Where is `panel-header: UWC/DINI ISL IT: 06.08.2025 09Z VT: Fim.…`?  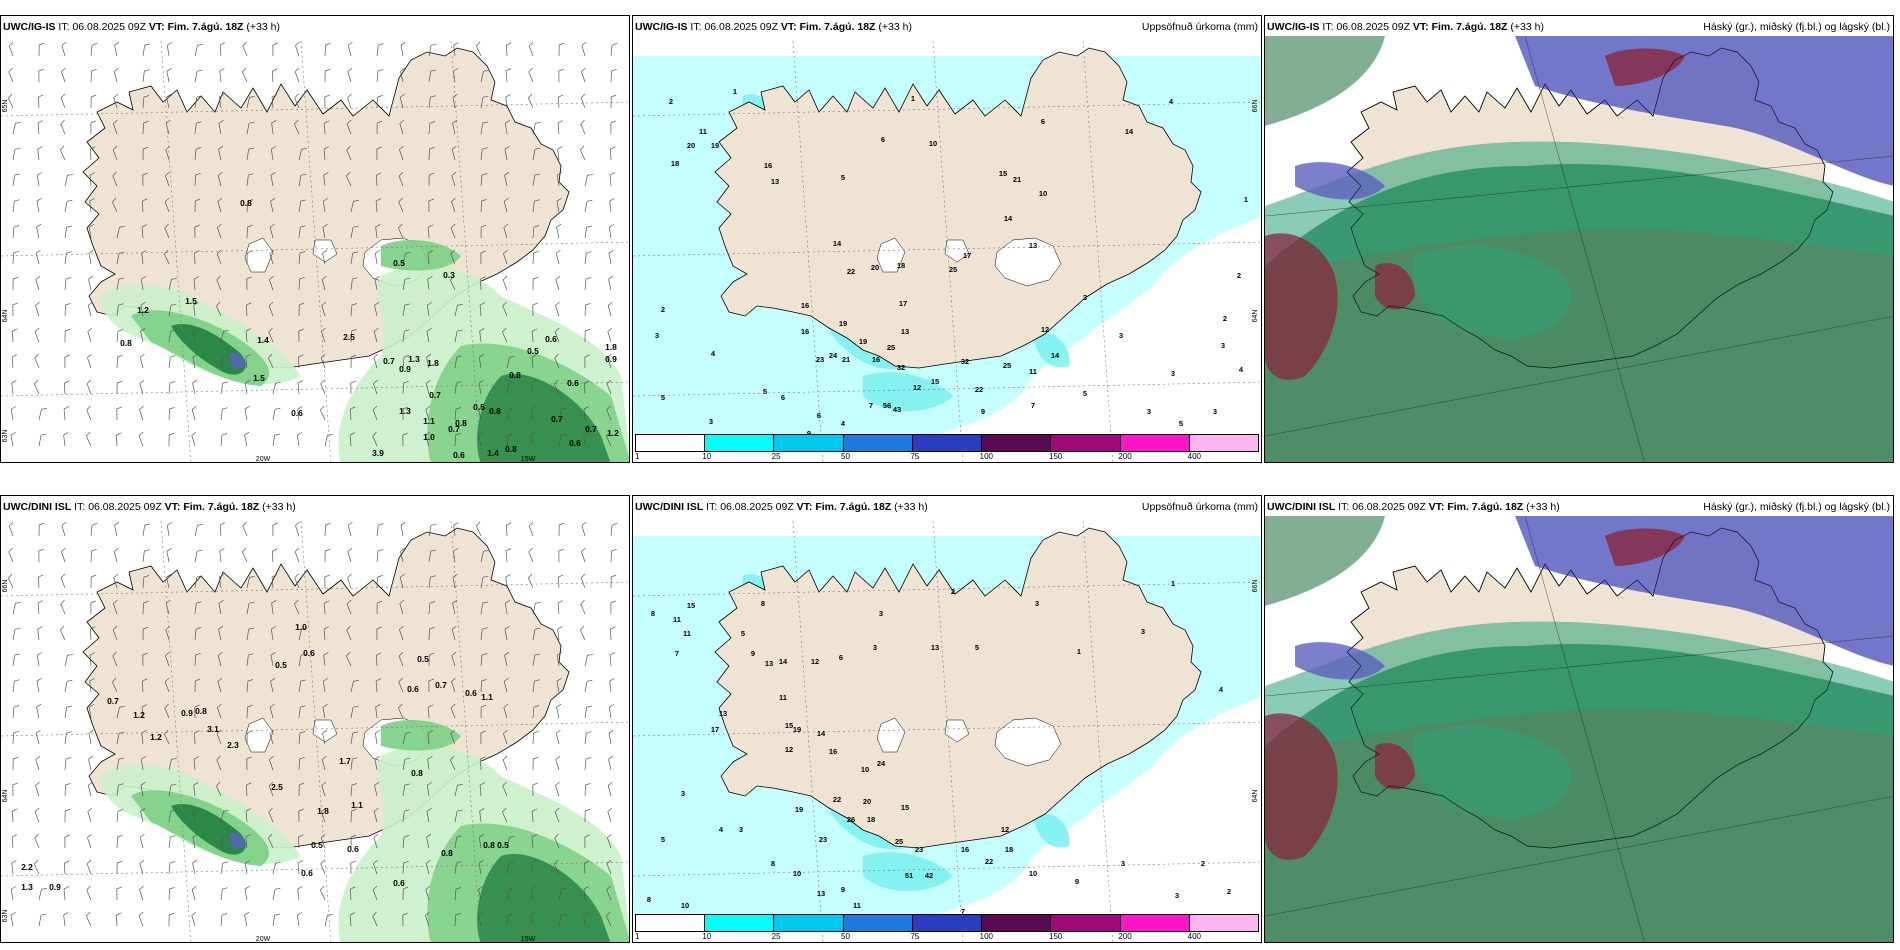 panel-header: UWC/DINI ISL IT: 06.08.2025 09Z VT: Fim.… is located at coordinates (315, 507).